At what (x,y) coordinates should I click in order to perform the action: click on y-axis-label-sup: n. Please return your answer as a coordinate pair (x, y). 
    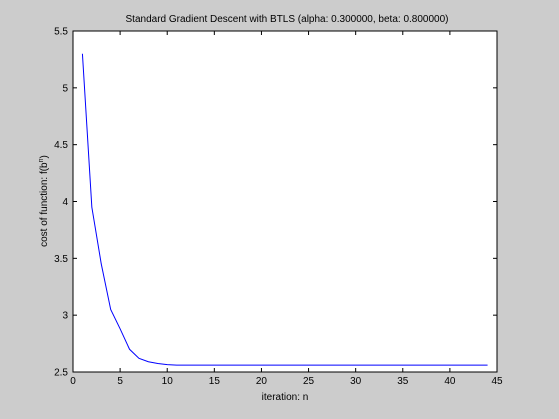
    Looking at the image, I should click on (41, 160).